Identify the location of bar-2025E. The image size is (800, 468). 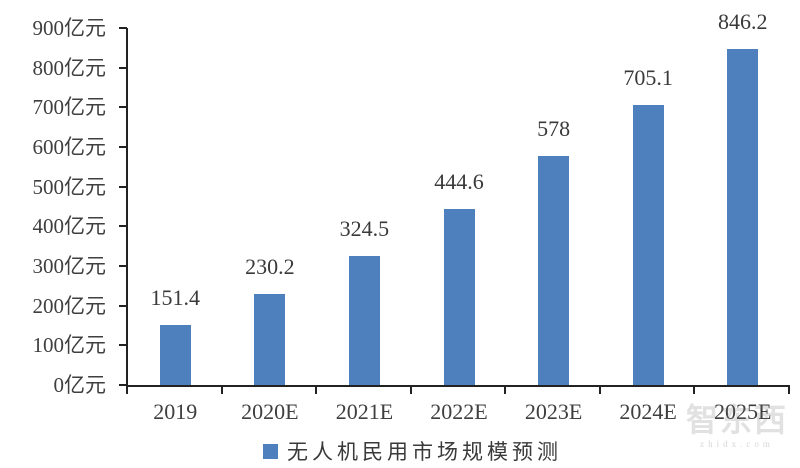
(743, 217).